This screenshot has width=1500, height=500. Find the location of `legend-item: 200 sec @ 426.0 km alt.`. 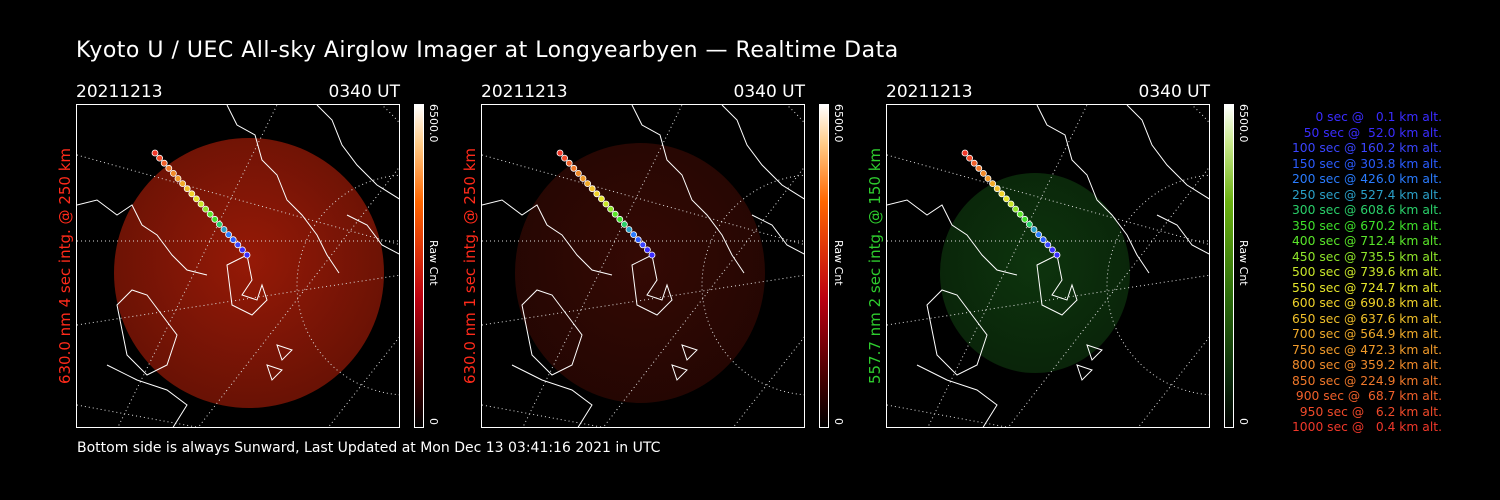

legend-item: 200 sec @ 426.0 km alt. is located at coordinates (1366, 179).